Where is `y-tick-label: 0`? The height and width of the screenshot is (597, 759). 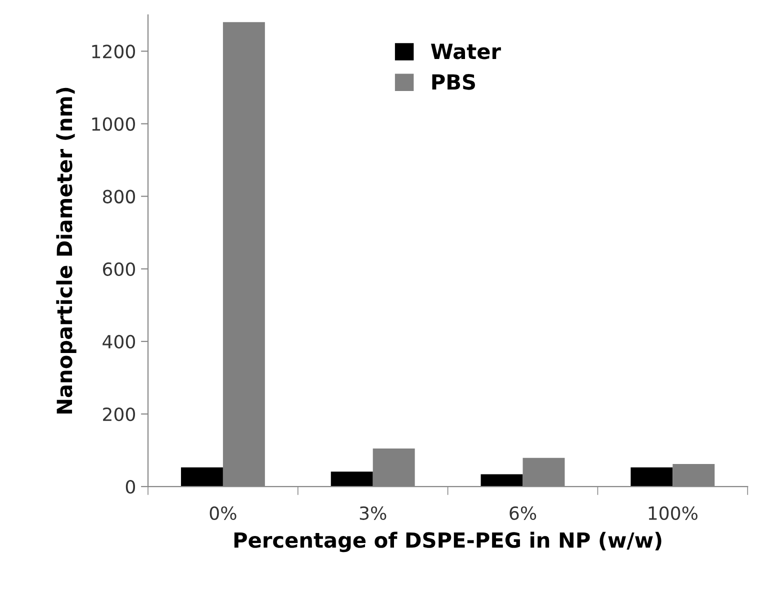
y-tick-label: 0 is located at coordinates (130, 487).